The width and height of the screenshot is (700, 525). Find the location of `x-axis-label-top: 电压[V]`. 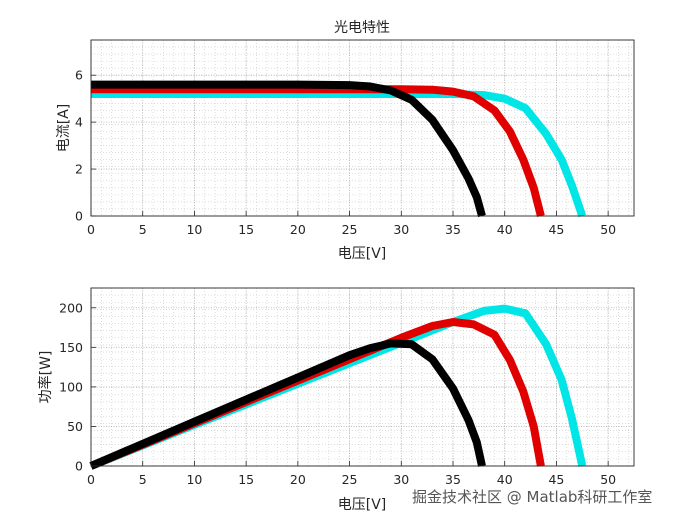

x-axis-label-top: 电压[V] is located at coordinates (362, 254).